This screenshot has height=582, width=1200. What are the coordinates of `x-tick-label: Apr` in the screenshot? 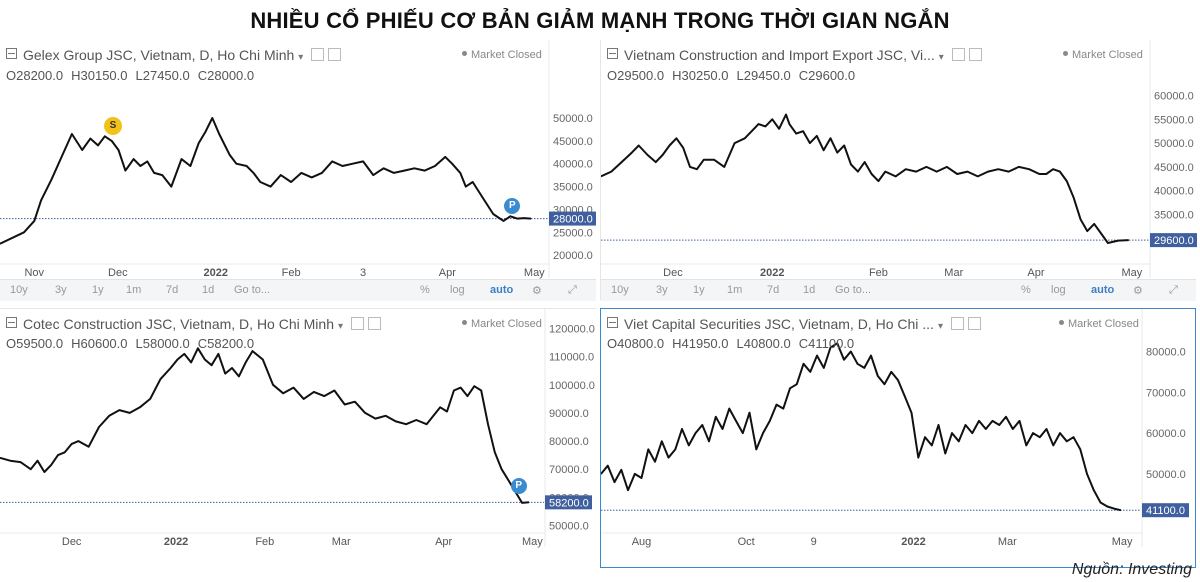 It's located at (1035, 273).